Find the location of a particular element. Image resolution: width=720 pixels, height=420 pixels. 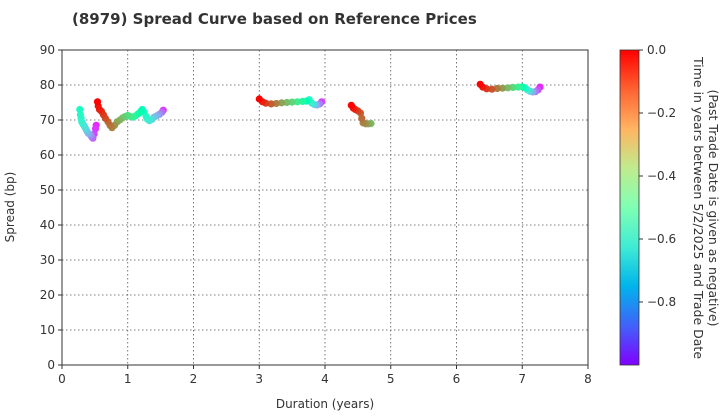

colorbar is located at coordinates (629, 207).